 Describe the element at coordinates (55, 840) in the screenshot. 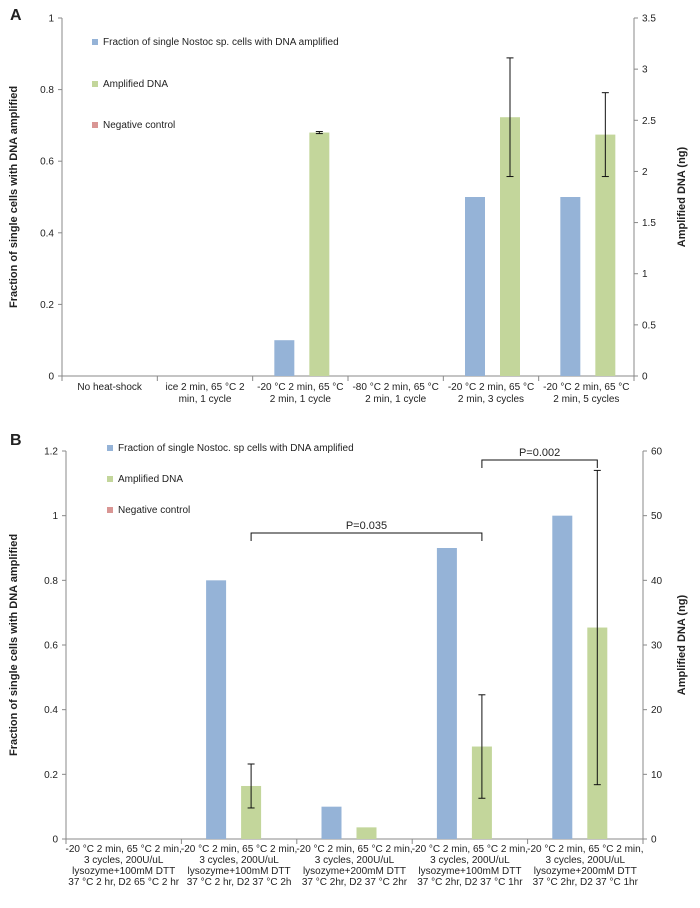

I see `y-left-tick-label-b: 0` at that location.